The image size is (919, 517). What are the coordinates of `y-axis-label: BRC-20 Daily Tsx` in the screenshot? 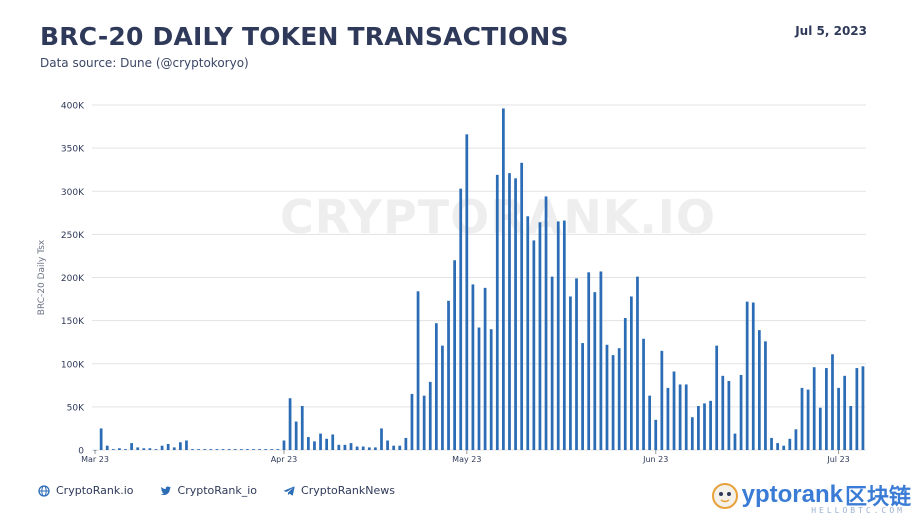 It's located at (42, 277).